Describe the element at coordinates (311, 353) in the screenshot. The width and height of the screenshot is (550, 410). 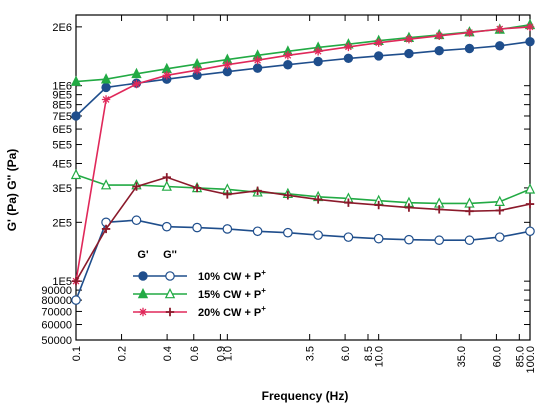
I see `x-tick-label: 3.5` at that location.